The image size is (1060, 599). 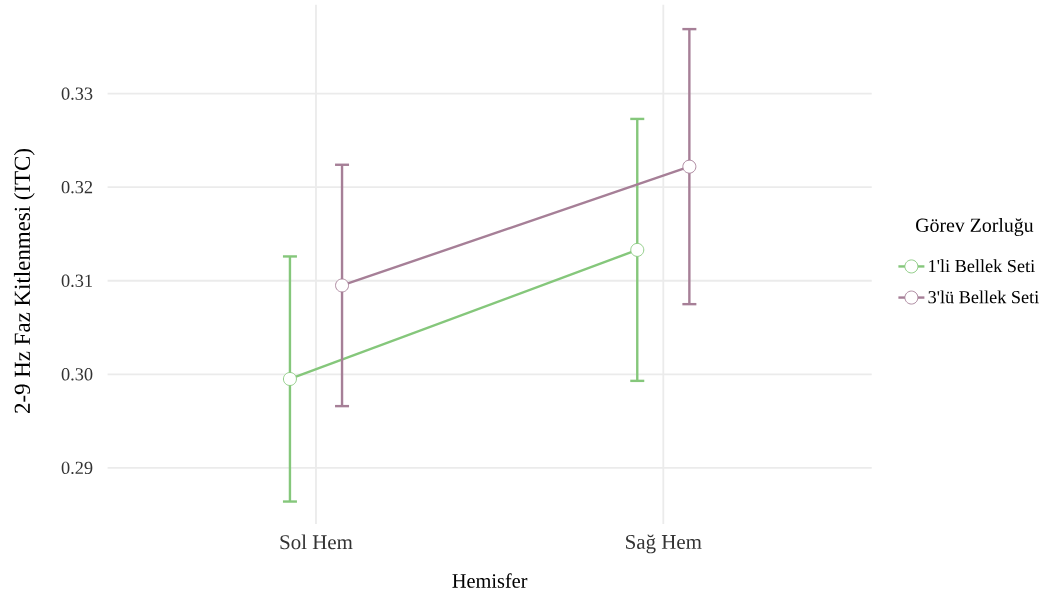 I want to click on legend-label: 1'li Bellek Seti, so click(x=982, y=266).